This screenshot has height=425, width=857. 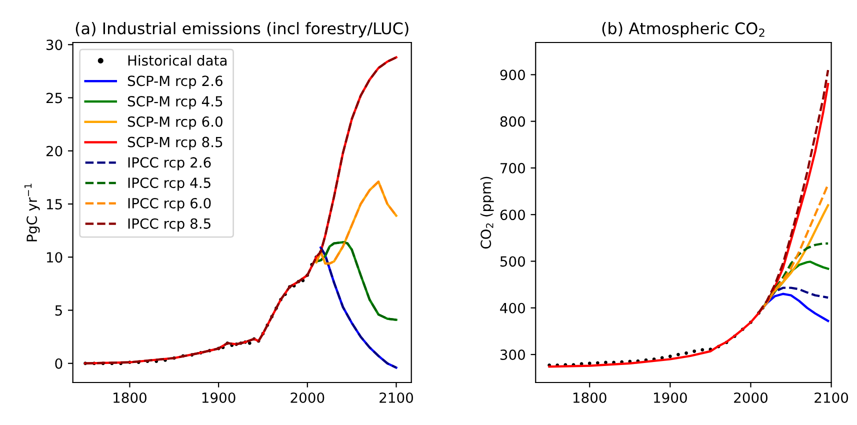 What do you see at coordinates (175, 103) in the screenshot?
I see `legend-label: SCP-M rcp 4.5` at bounding box center [175, 103].